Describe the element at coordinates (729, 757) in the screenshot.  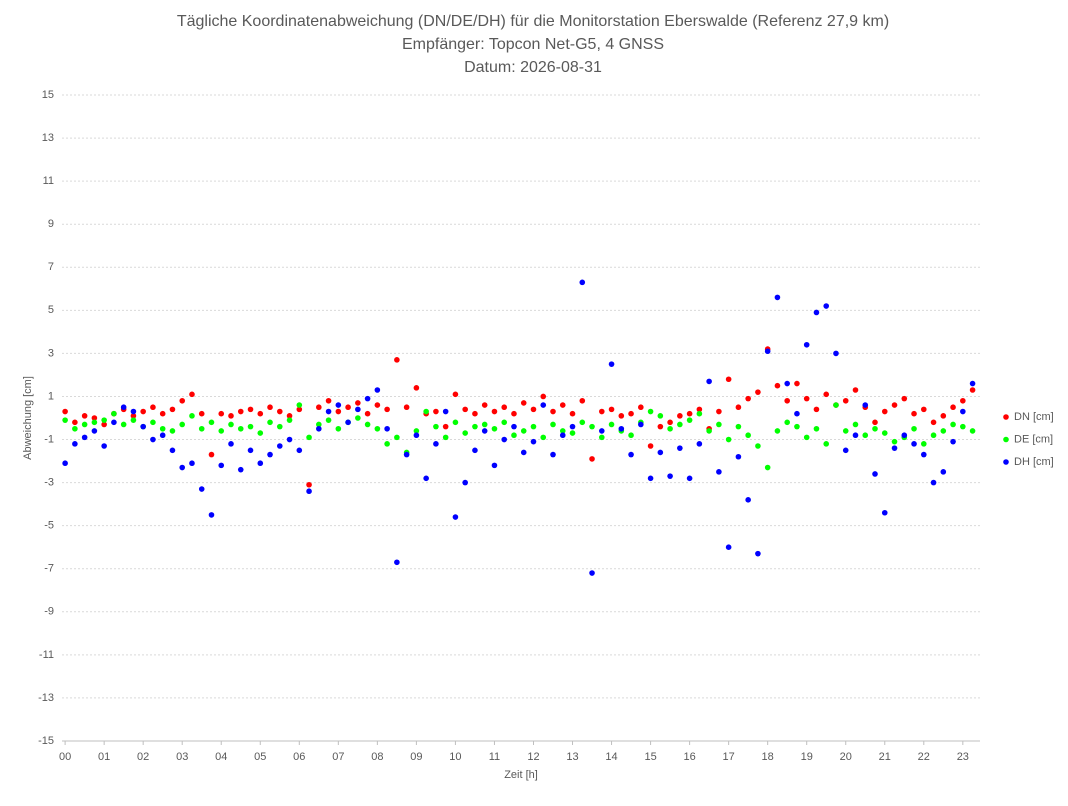
I see `x-tick-label: 17` at that location.